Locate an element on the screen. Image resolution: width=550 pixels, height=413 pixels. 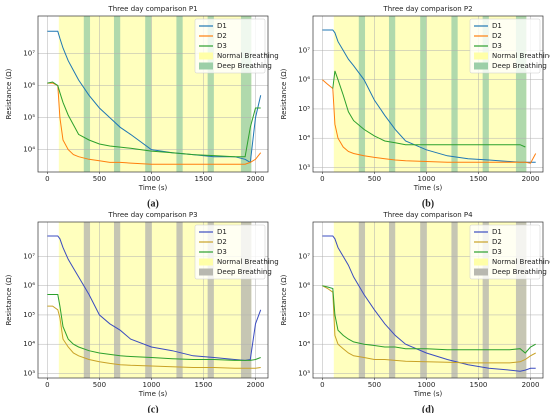
caption: (a) is located at coordinates (153, 203).